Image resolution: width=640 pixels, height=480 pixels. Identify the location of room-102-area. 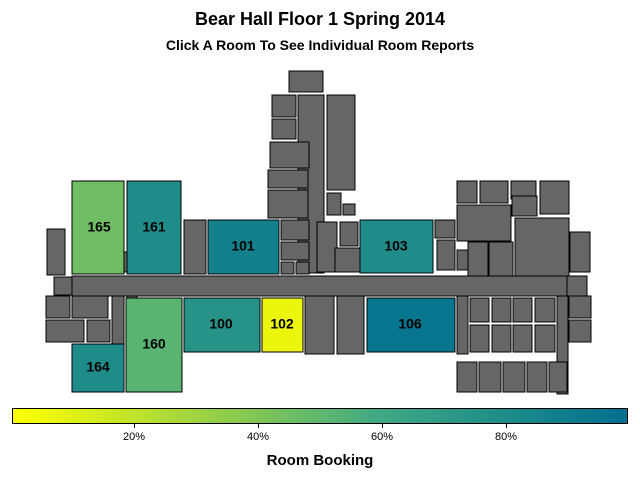
(282, 325).